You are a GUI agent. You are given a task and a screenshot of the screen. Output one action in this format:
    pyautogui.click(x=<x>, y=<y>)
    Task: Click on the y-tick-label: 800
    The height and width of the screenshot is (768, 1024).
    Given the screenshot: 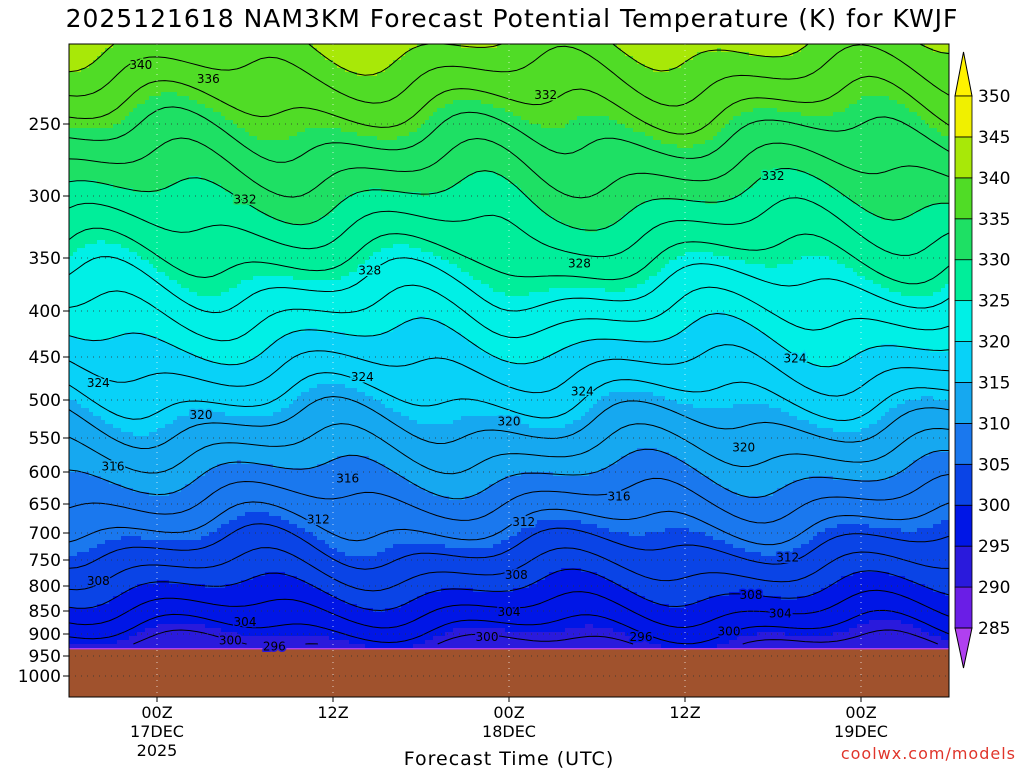 What is the action you would take?
    pyautogui.click(x=45, y=587)
    